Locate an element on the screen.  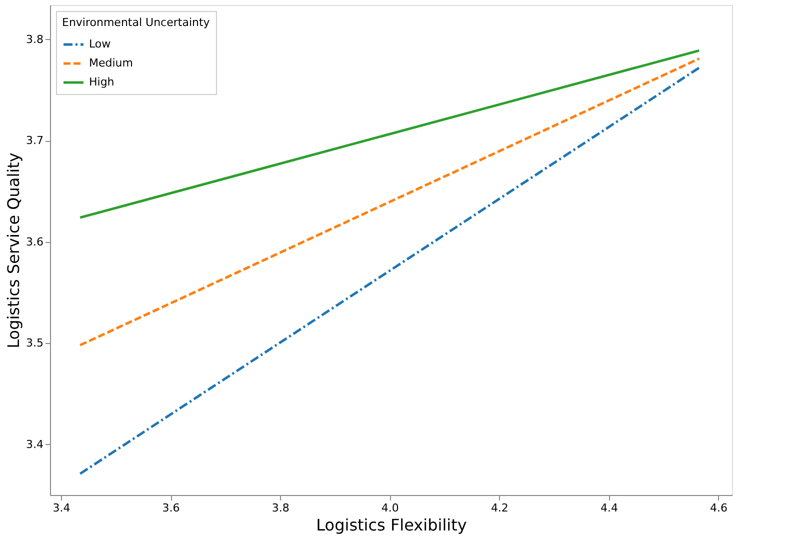
y-tick-label: 3.8 is located at coordinates (35, 39).